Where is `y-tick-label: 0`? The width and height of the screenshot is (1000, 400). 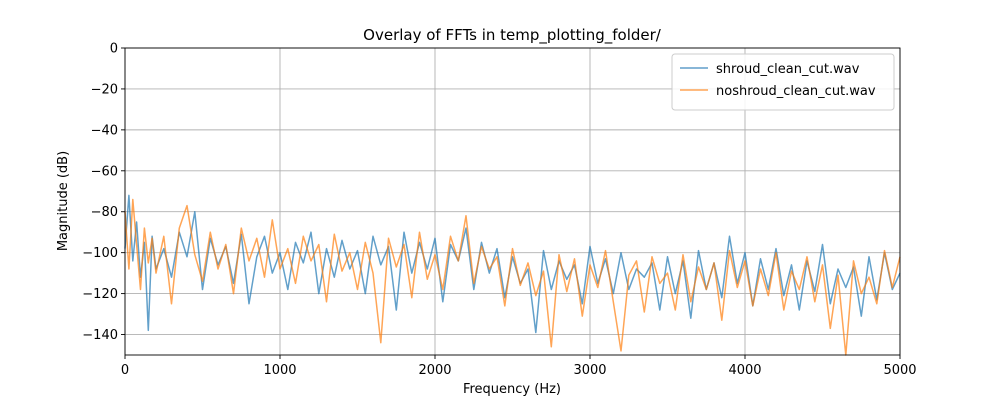 y-tick-label: 0 is located at coordinates (114, 49).